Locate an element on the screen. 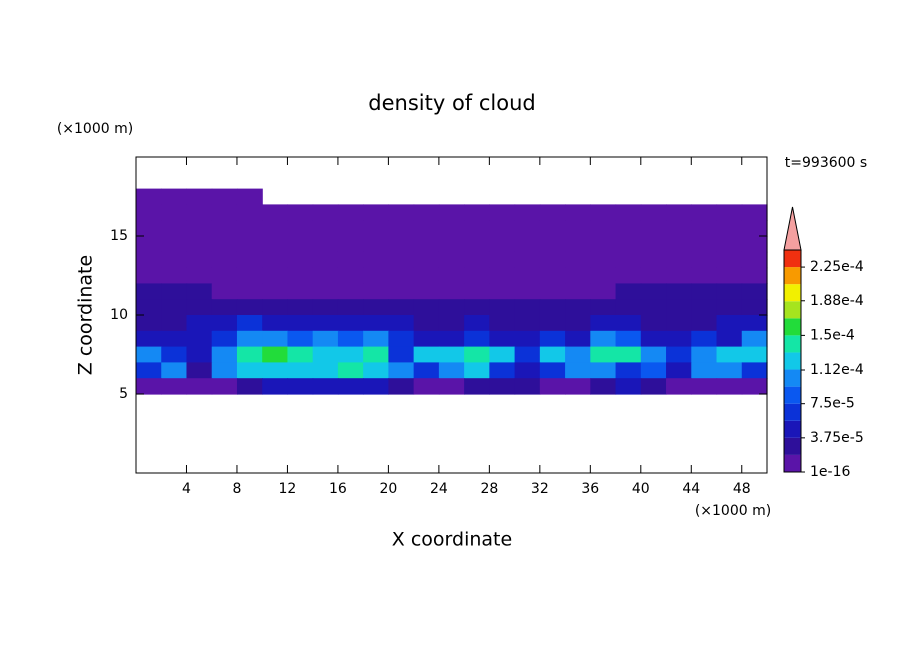 The image size is (904, 654). x-axis-label: X coordinate is located at coordinates (452, 540).